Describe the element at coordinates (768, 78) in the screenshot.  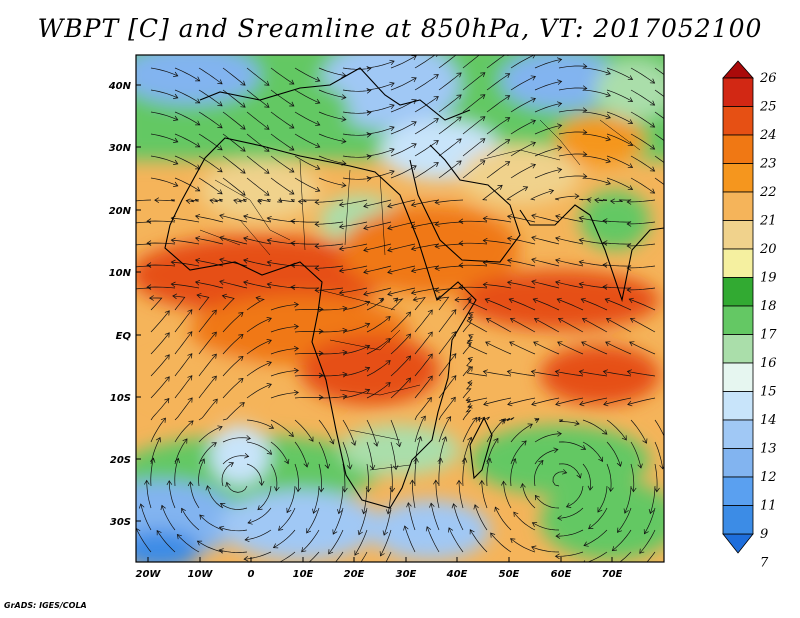
I see `colorbar-level-label: 26` at that location.